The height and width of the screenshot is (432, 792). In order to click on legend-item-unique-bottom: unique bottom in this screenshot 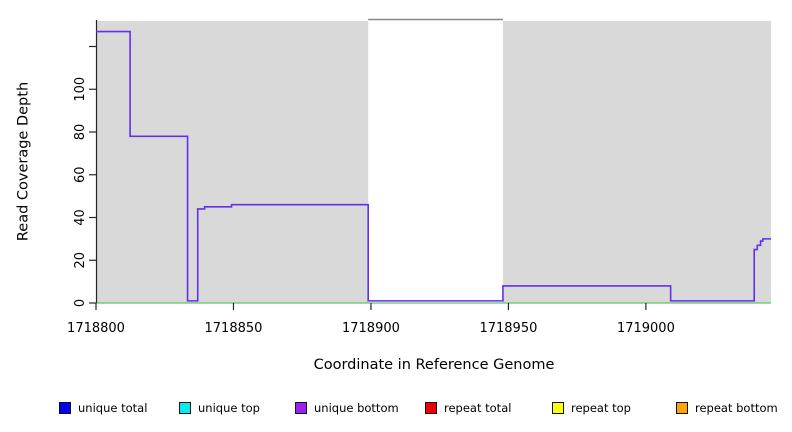, I will do `click(347, 408)`.